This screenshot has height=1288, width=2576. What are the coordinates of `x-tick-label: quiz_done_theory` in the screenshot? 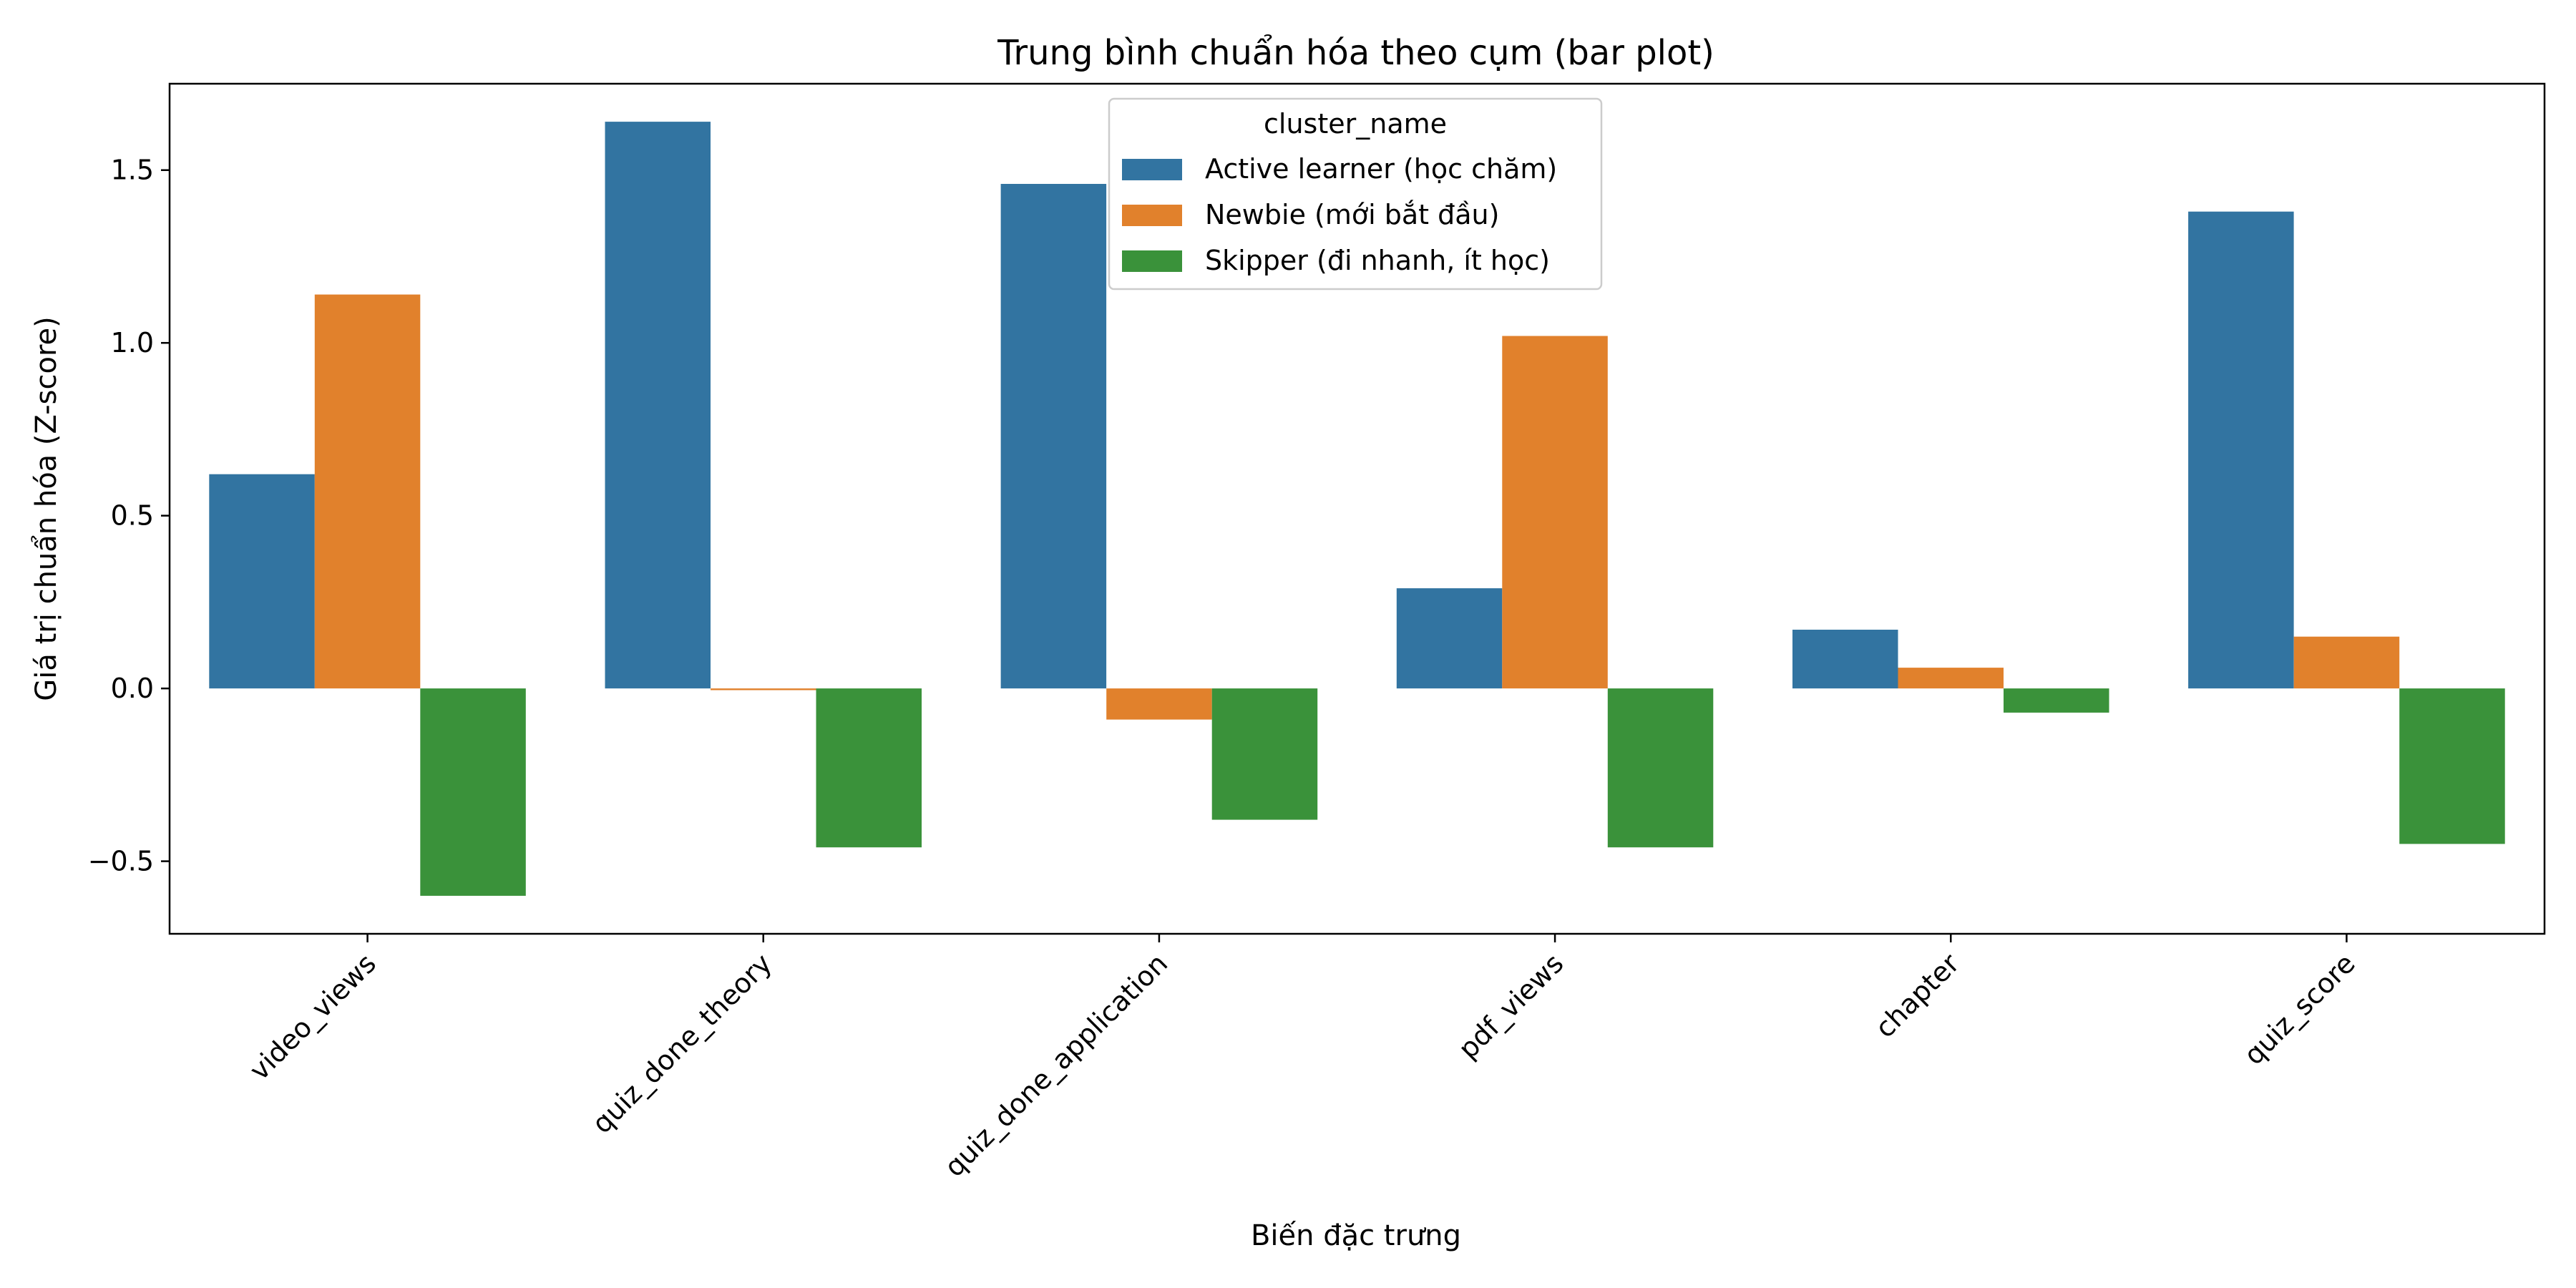 It's located at (682, 1043).